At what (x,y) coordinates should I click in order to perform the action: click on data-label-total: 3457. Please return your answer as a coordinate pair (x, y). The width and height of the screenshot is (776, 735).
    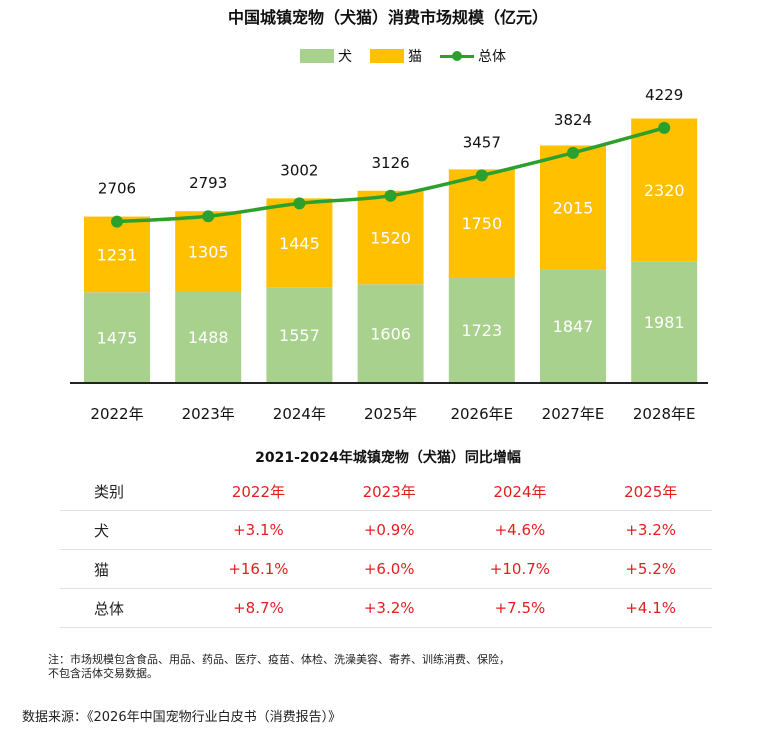
    Looking at the image, I should click on (482, 142).